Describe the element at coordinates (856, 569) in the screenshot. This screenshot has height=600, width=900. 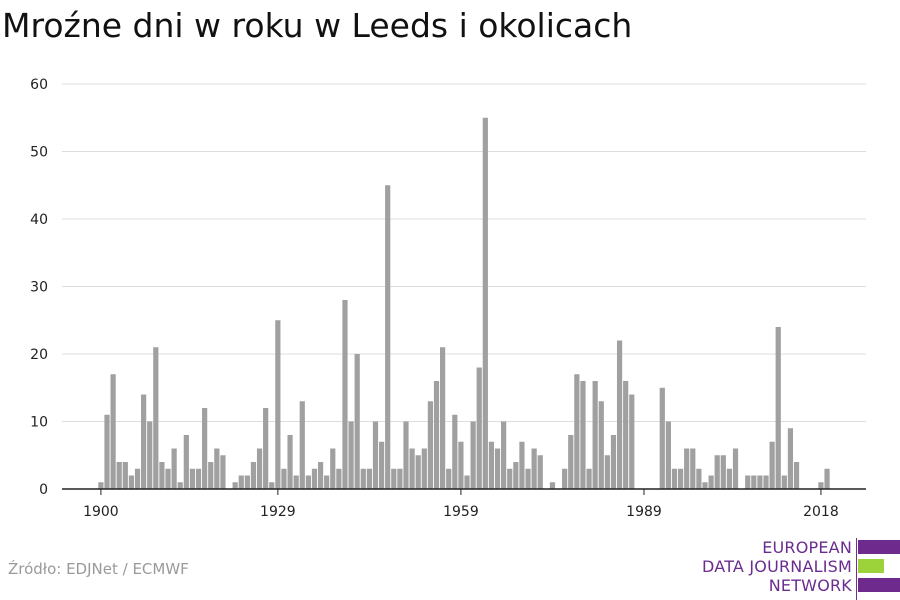
I see `logo-divider` at that location.